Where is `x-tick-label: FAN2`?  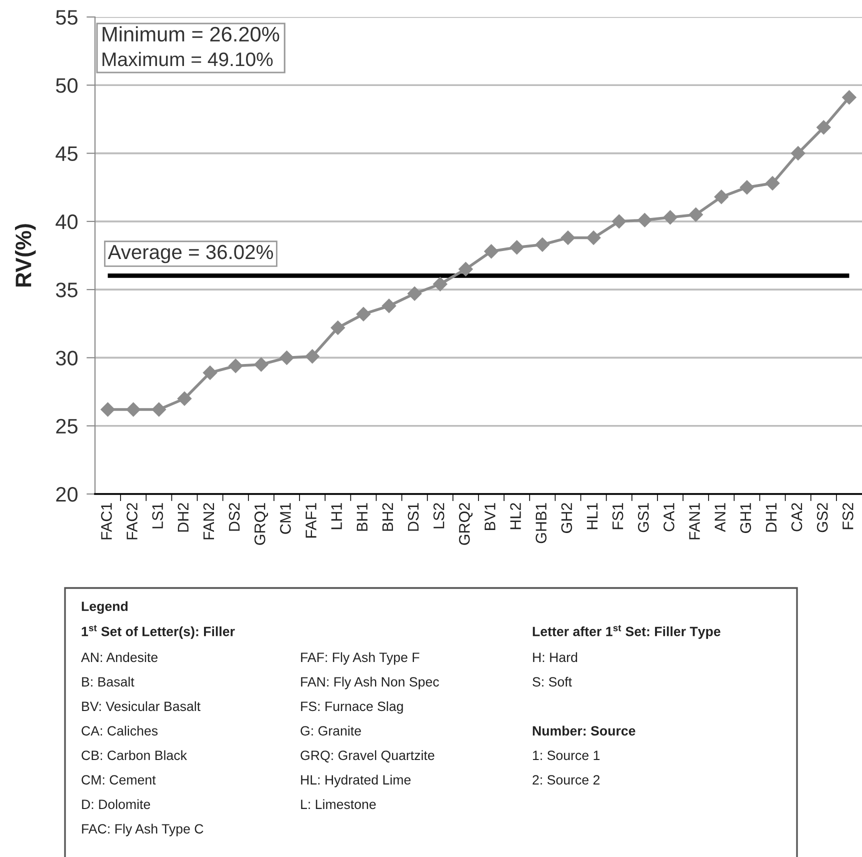
x-tick-label: FAN2 is located at coordinates (208, 521).